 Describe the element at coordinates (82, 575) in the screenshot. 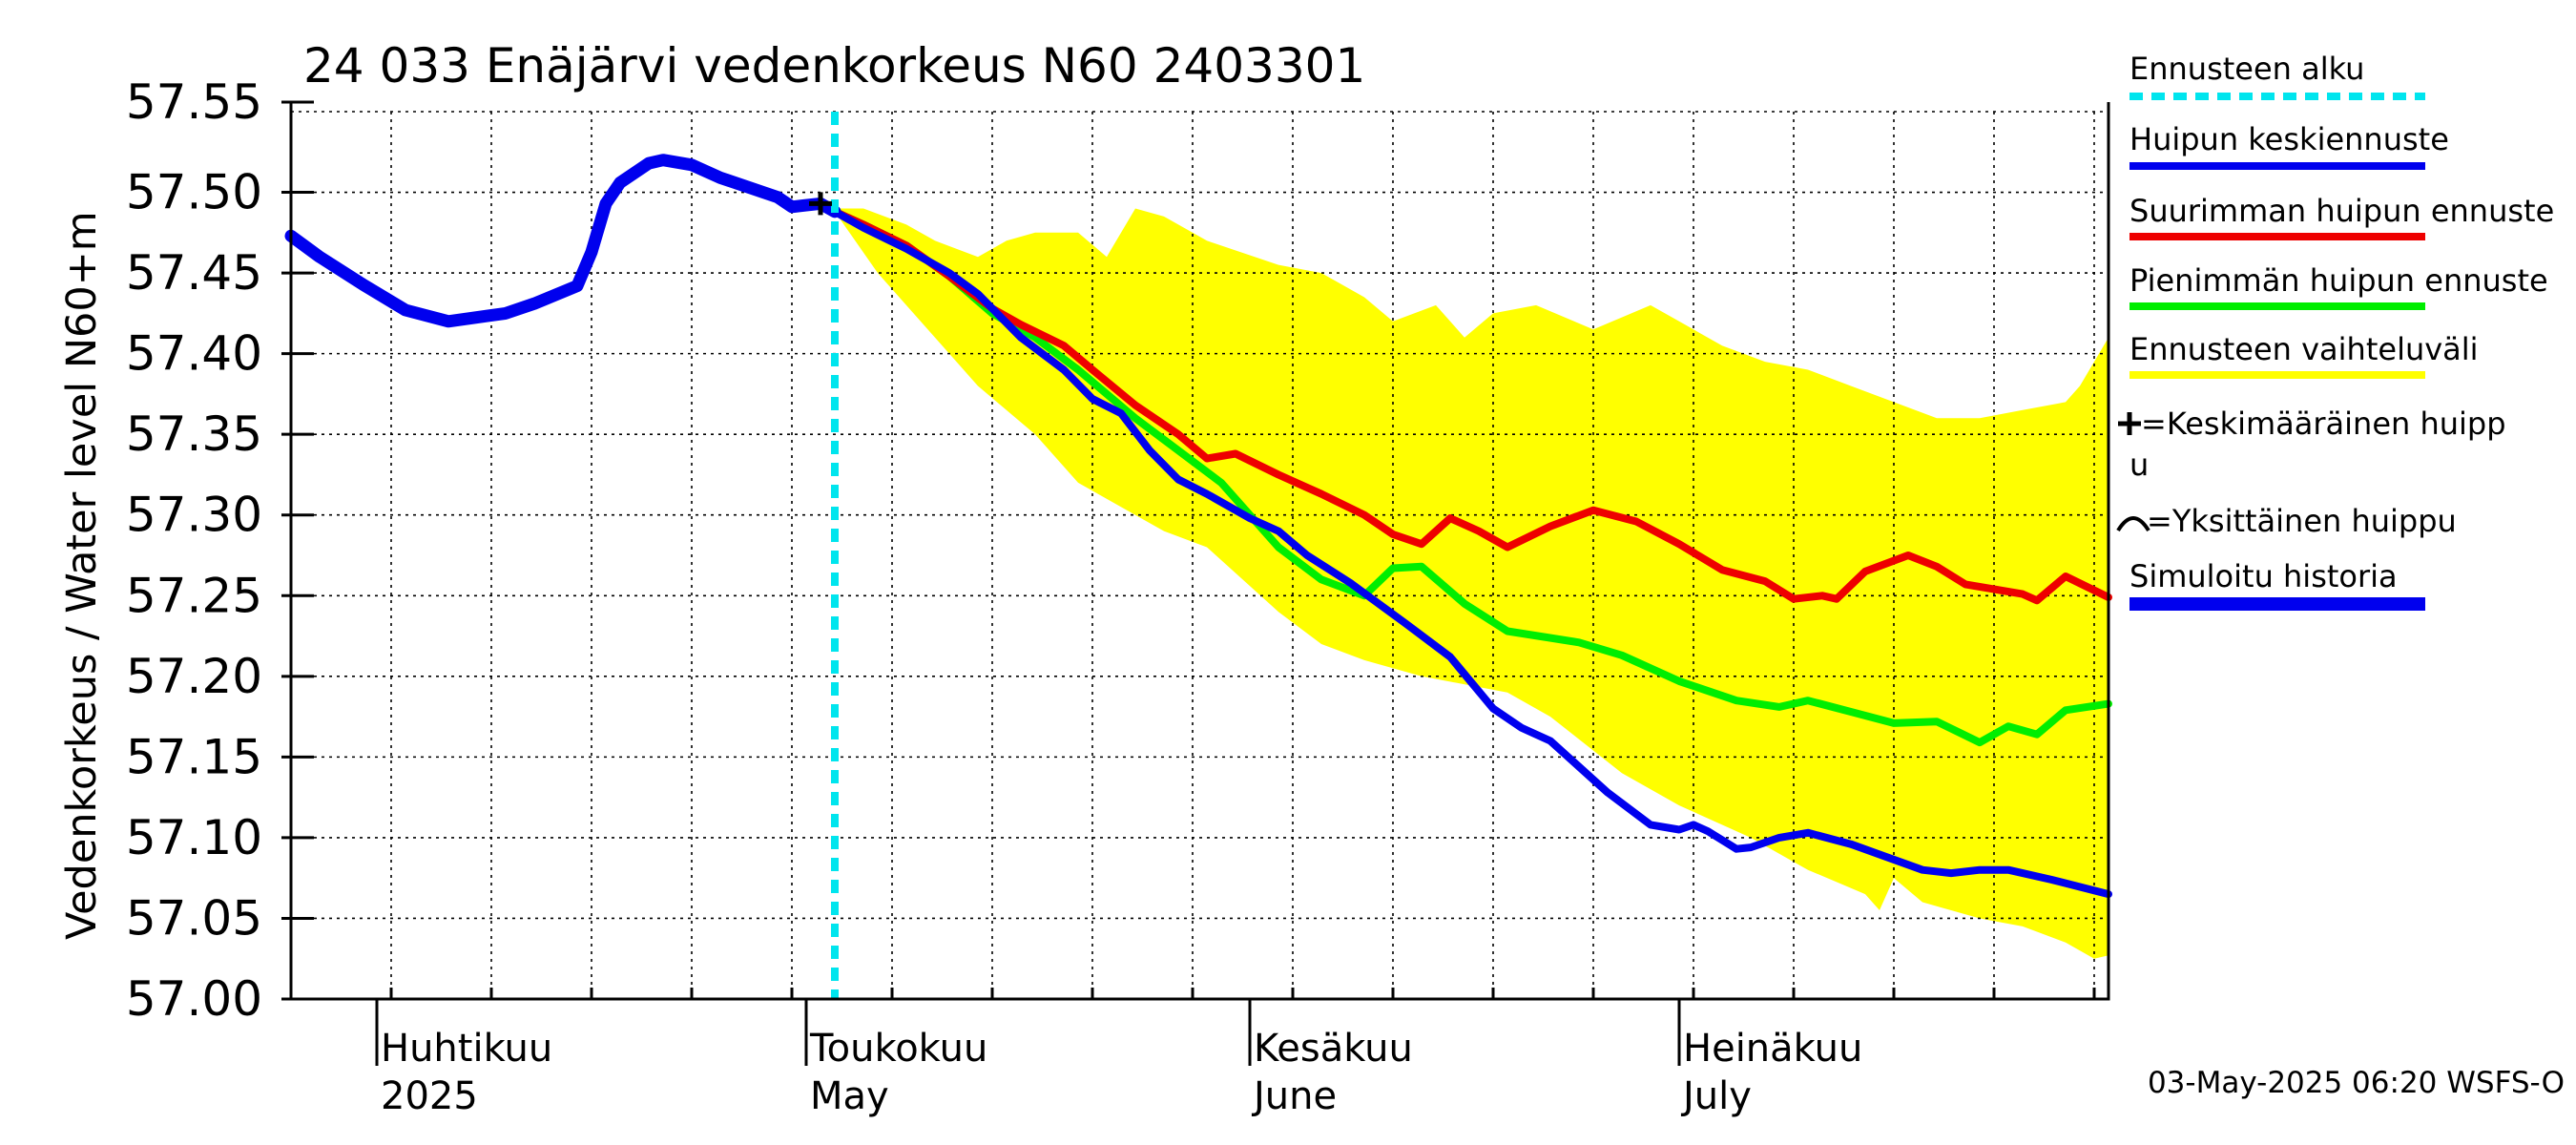

I see `y-axis-label: Vedenkorkeus / Water level N60+m` at that location.